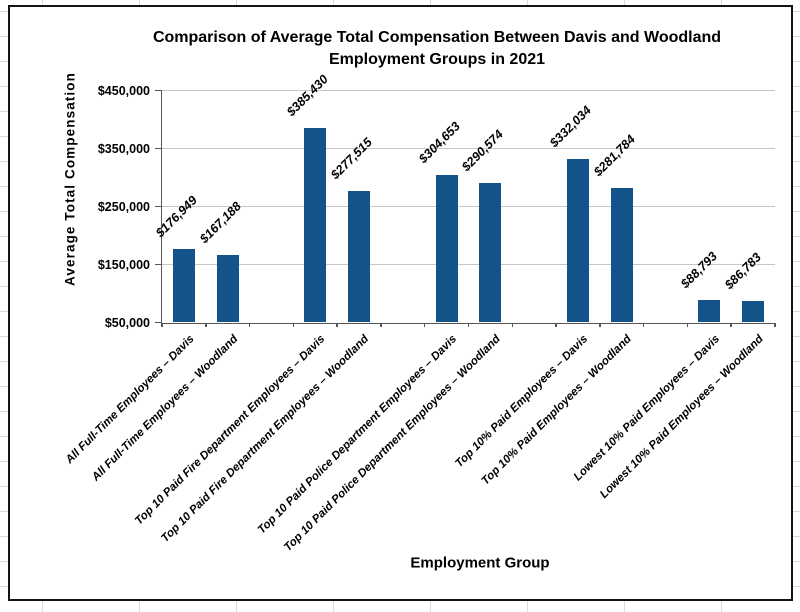 The height and width of the screenshot is (612, 800). I want to click on y-tick-label: $450,000, so click(123, 90).